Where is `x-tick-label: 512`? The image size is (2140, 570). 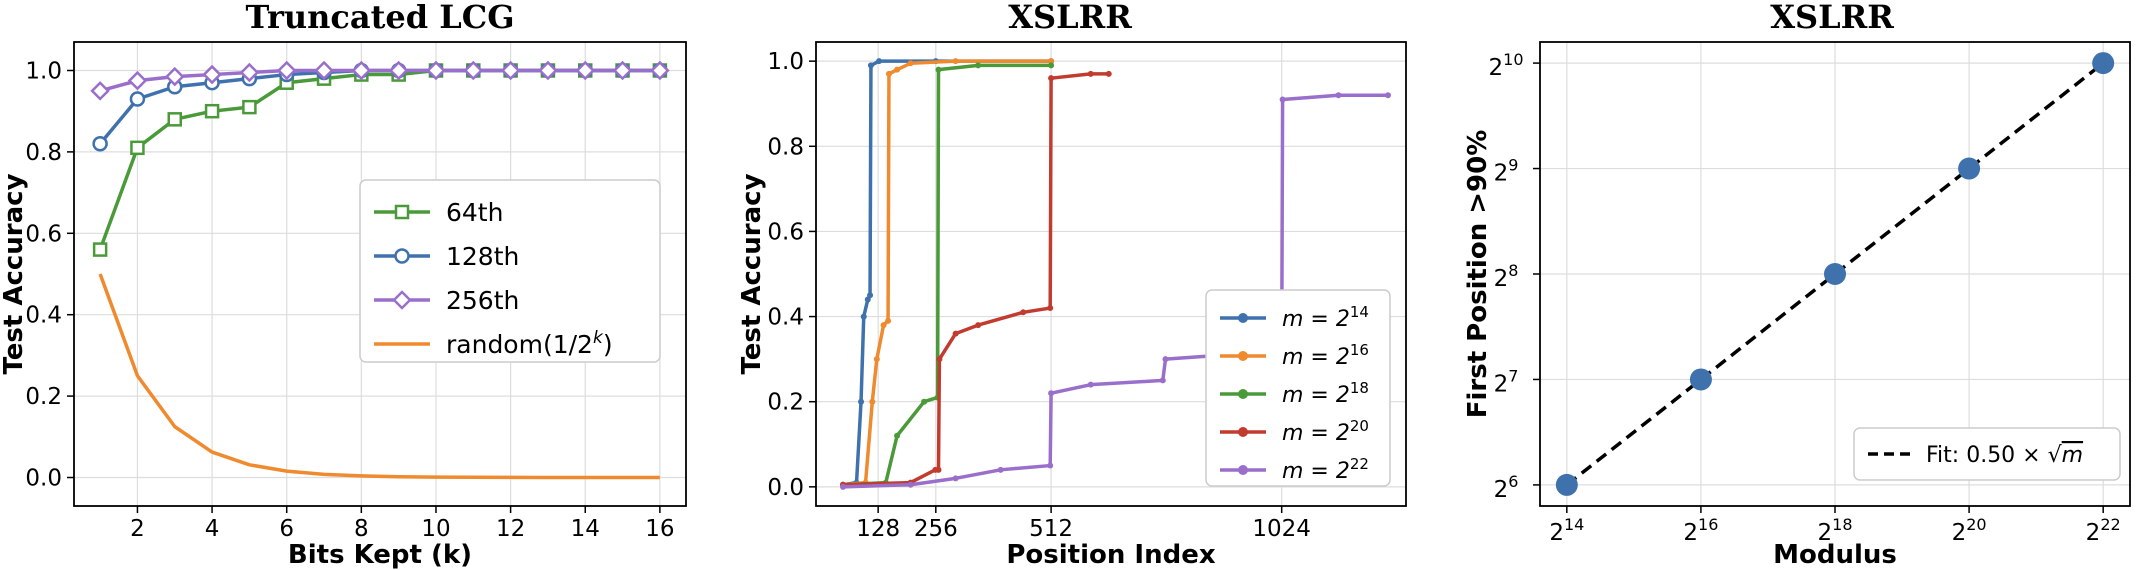 x-tick-label: 512 is located at coordinates (1051, 529).